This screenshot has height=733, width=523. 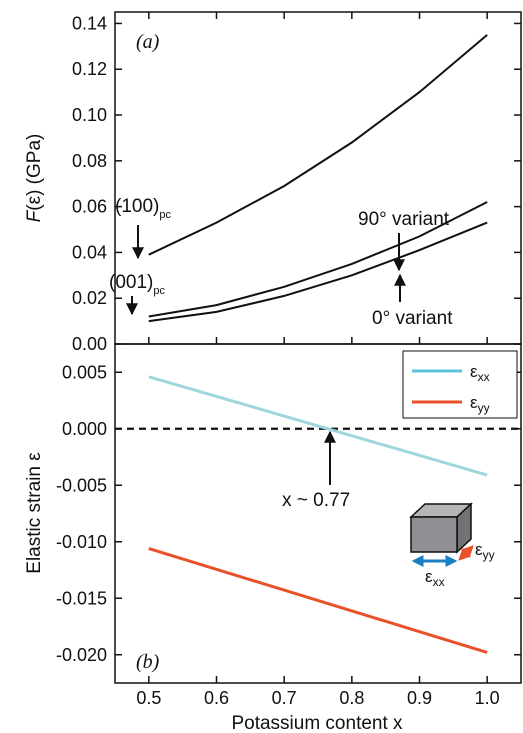 I want to click on ytick-label: 0.06, so click(x=89, y=207).